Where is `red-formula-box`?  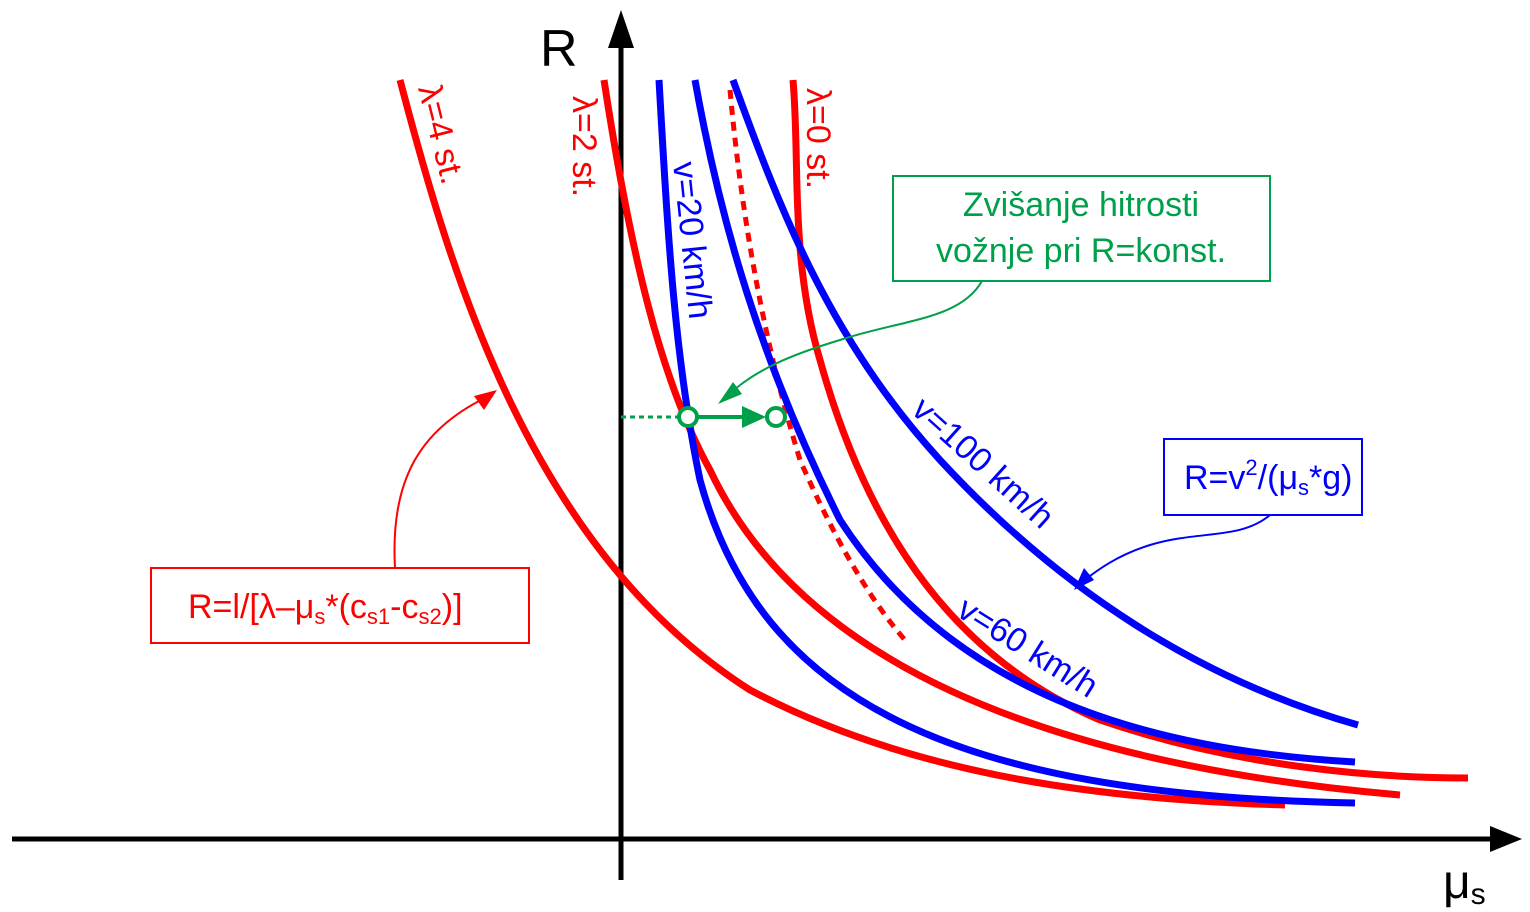
red-formula-box is located at coordinates (340, 605).